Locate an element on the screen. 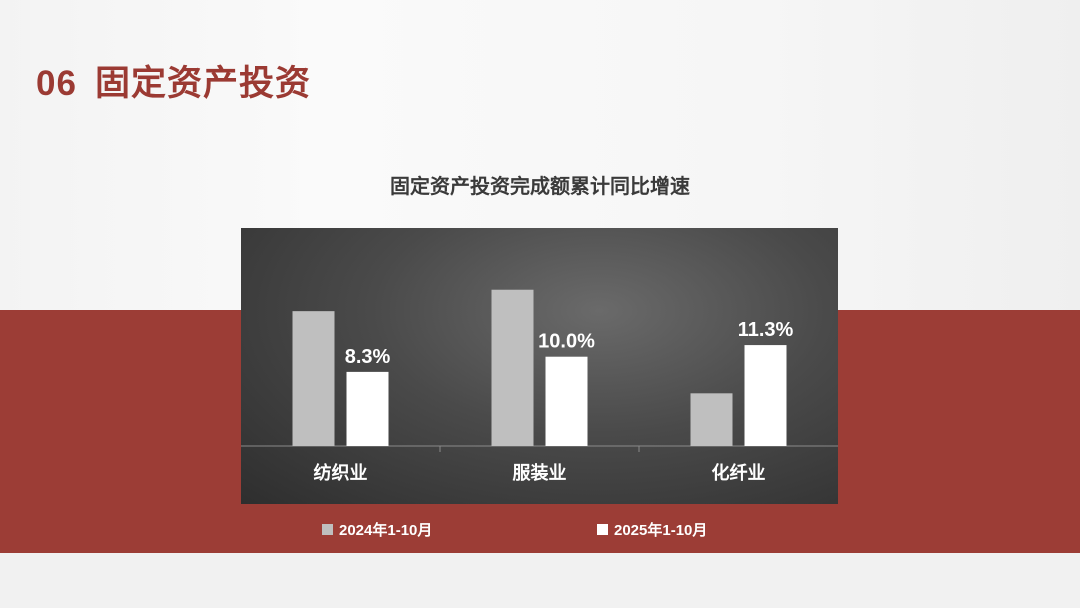  legend-label-2024: 2024年1-10月 is located at coordinates (386, 530).